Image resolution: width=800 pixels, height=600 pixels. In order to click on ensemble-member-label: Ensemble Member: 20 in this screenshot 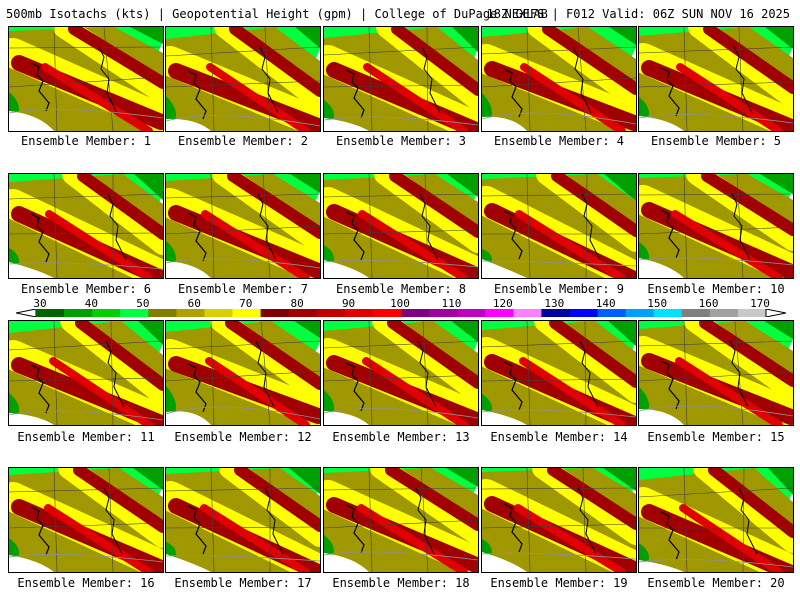, I will do `click(716, 583)`.